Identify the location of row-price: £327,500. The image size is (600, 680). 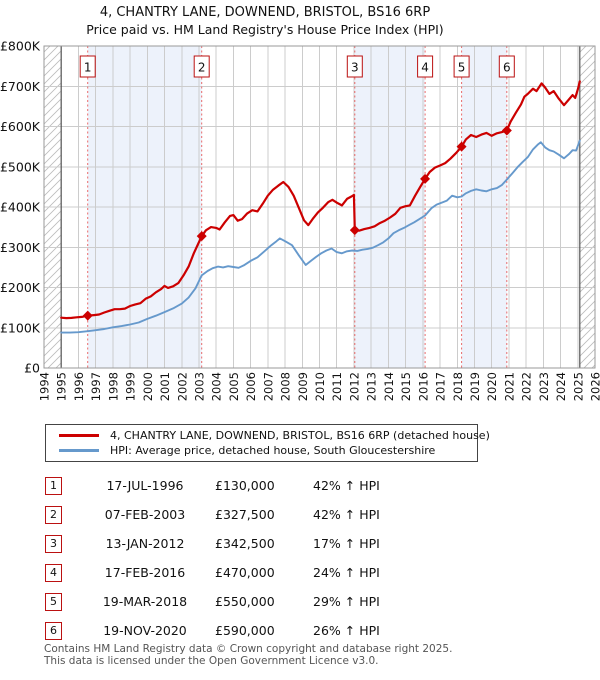
(245, 514).